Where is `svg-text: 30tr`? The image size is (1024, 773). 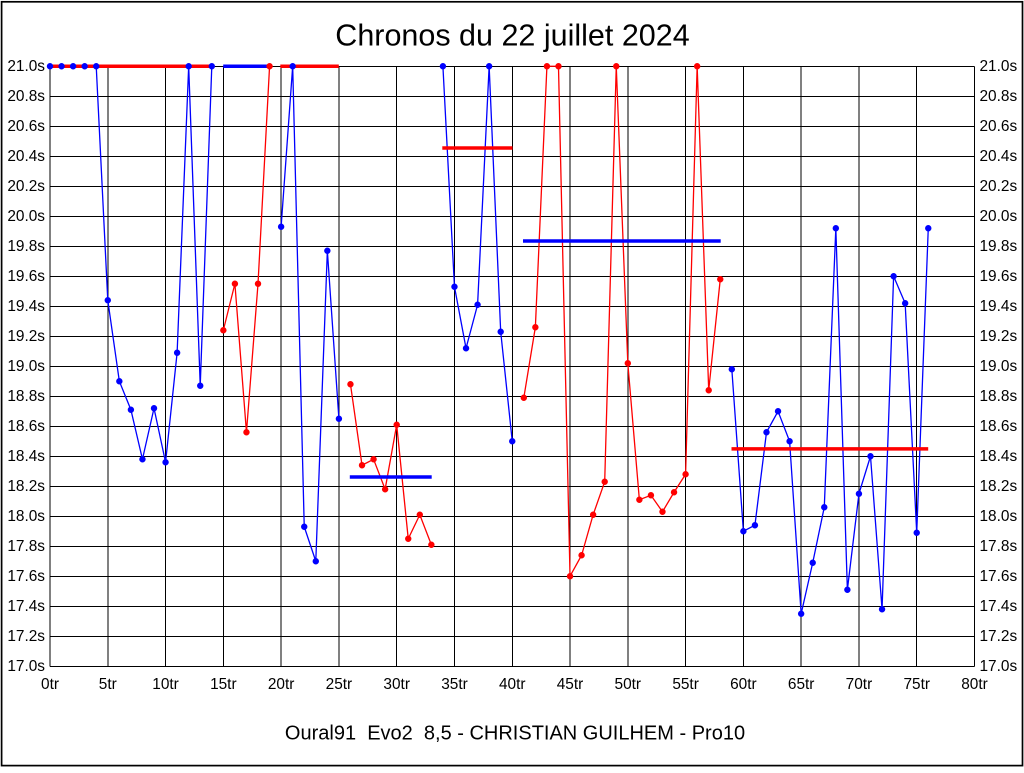 svg-text: 30tr is located at coordinates (396, 684).